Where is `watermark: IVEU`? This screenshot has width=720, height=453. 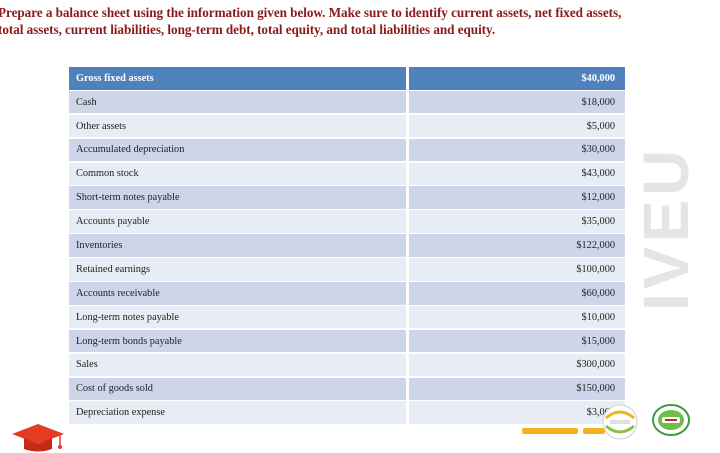 watermark: IVEU is located at coordinates (666, 228).